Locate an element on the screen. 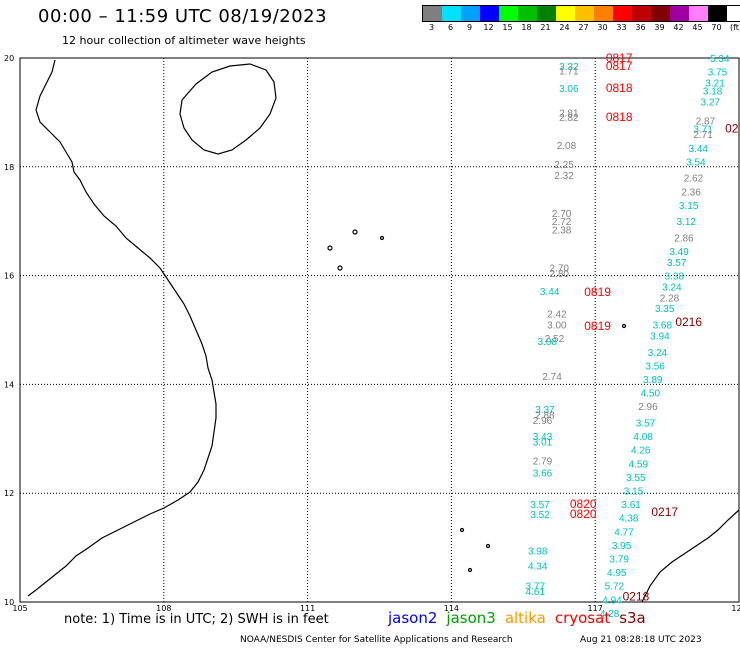 This screenshot has height=650, width=740. wave-height-label: 2.70 is located at coordinates (560, 268).